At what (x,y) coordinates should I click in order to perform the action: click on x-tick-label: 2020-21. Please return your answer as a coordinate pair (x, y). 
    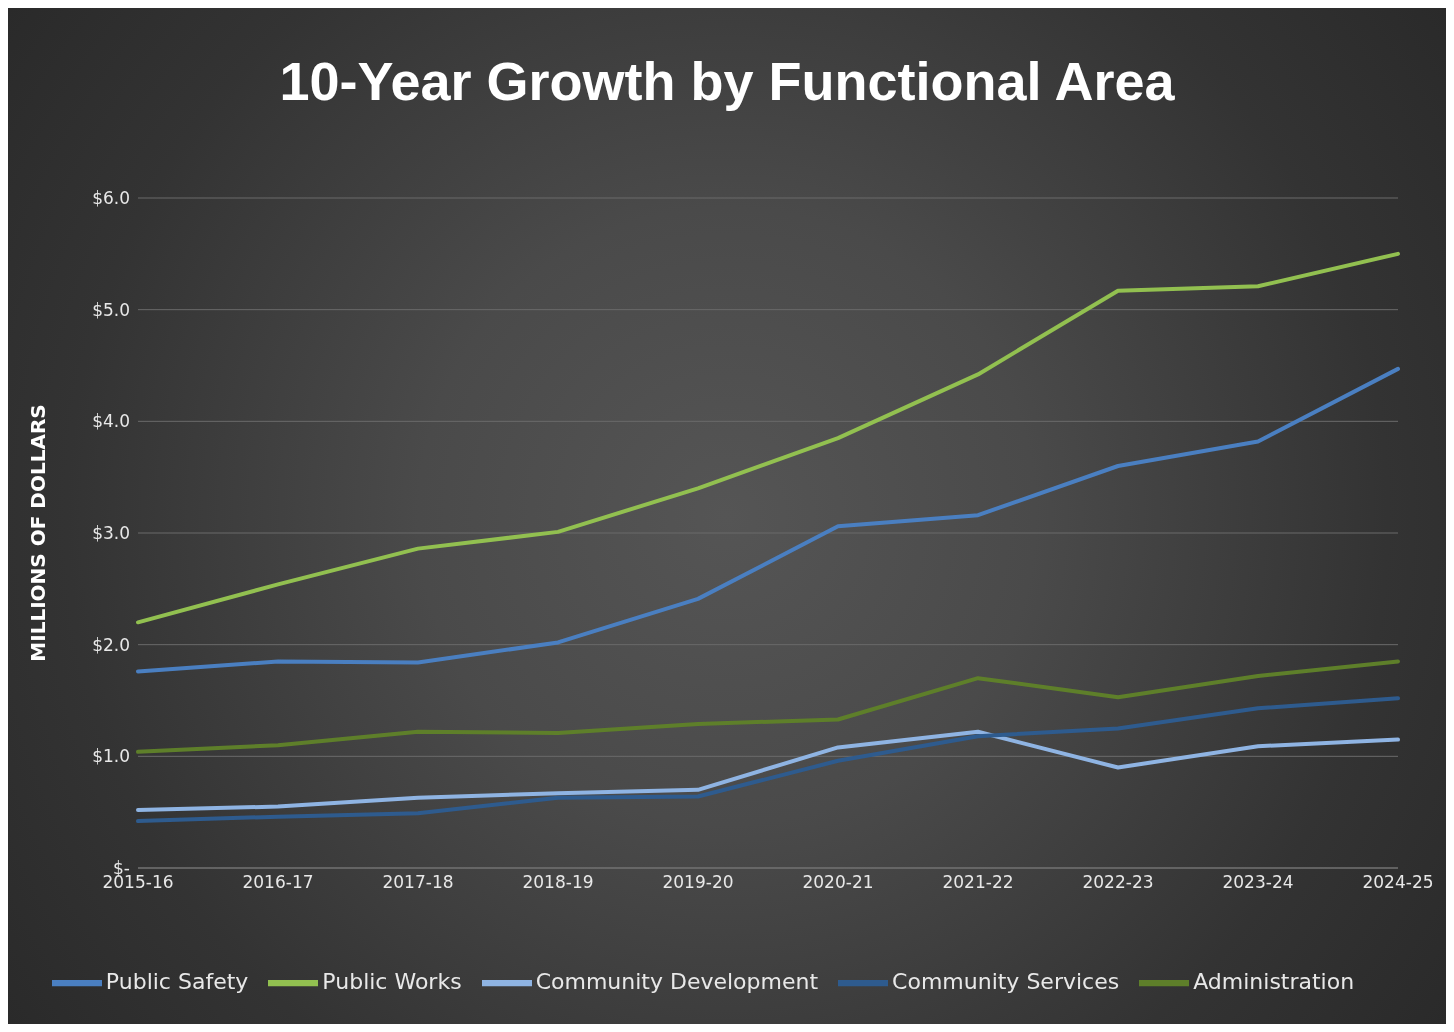
    Looking at the image, I should click on (838, 882).